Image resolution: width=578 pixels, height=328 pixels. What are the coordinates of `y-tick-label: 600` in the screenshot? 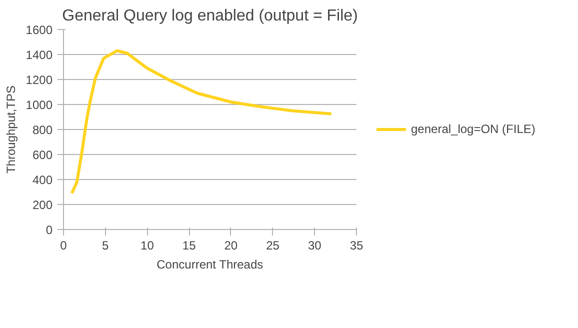 It's located at (42, 155).